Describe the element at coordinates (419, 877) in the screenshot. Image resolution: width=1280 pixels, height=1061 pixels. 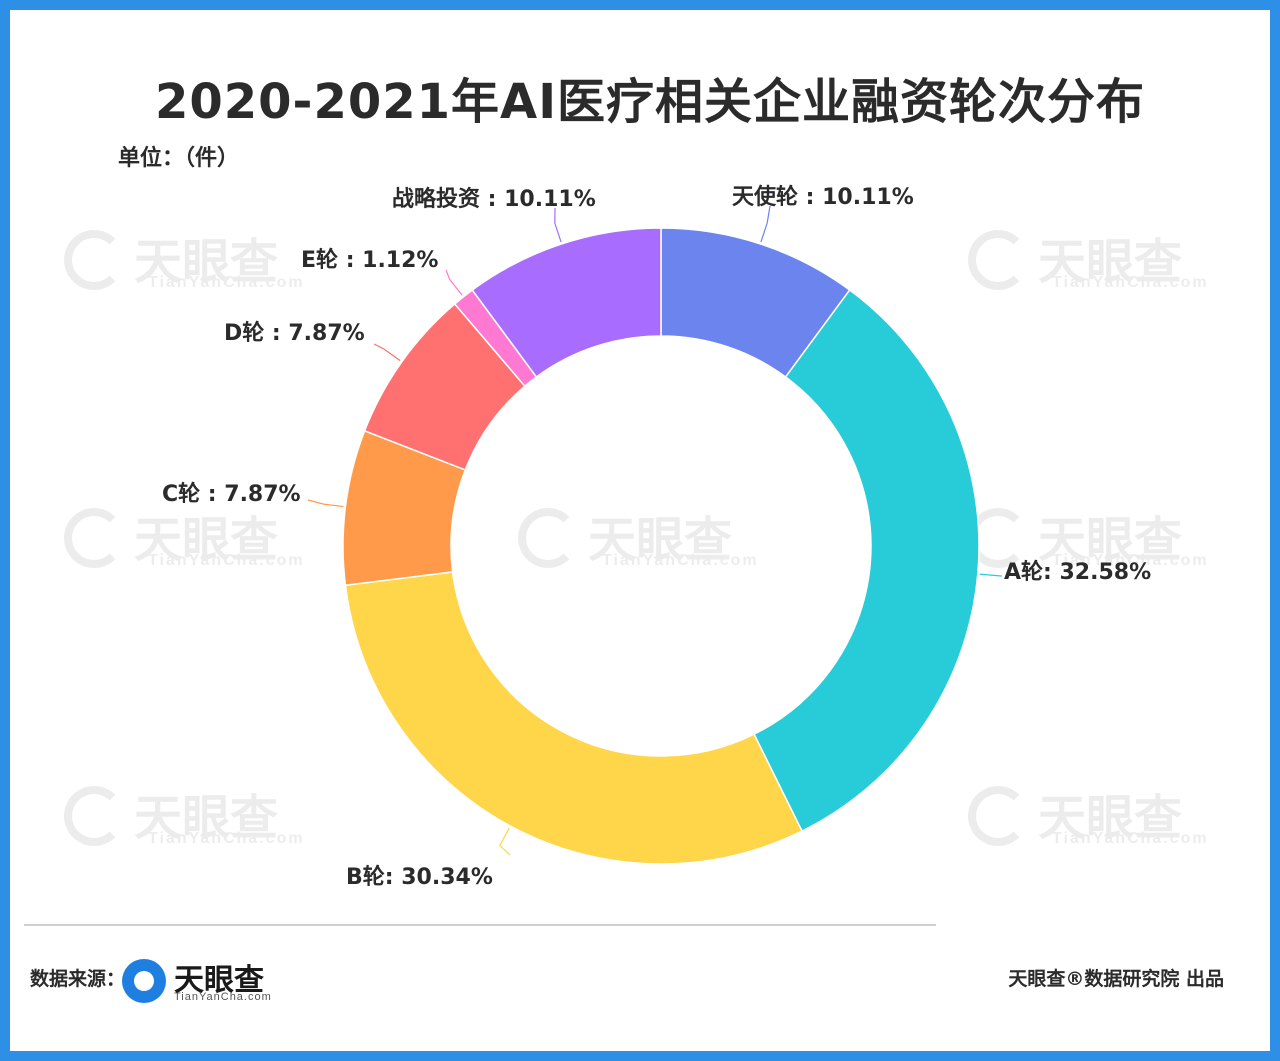
I see `slice-label-3: B轮: 30.34%` at that location.